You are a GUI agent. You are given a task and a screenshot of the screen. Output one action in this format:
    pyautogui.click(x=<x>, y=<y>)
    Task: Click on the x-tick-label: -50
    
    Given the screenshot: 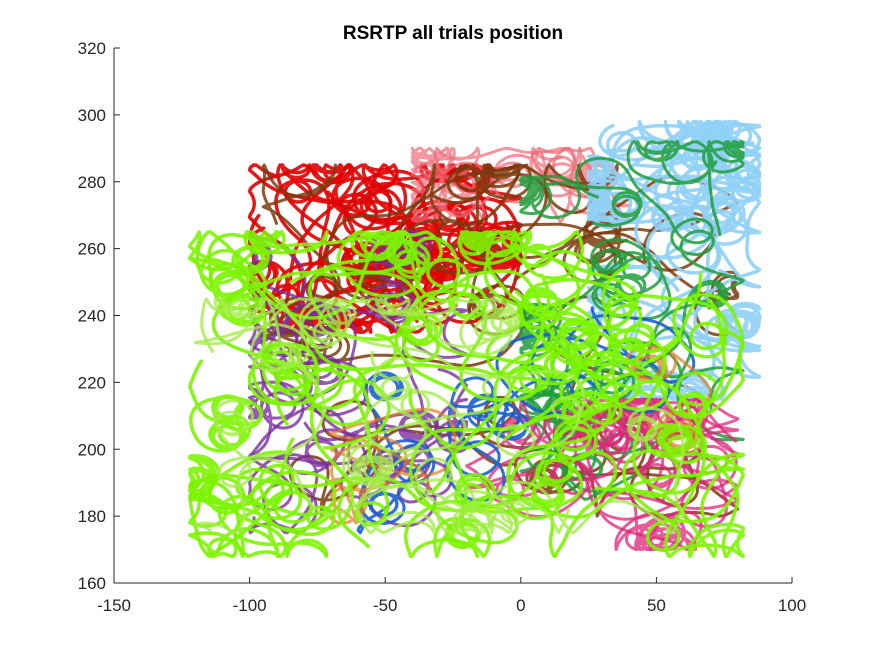 What is the action you would take?
    pyautogui.click(x=385, y=605)
    